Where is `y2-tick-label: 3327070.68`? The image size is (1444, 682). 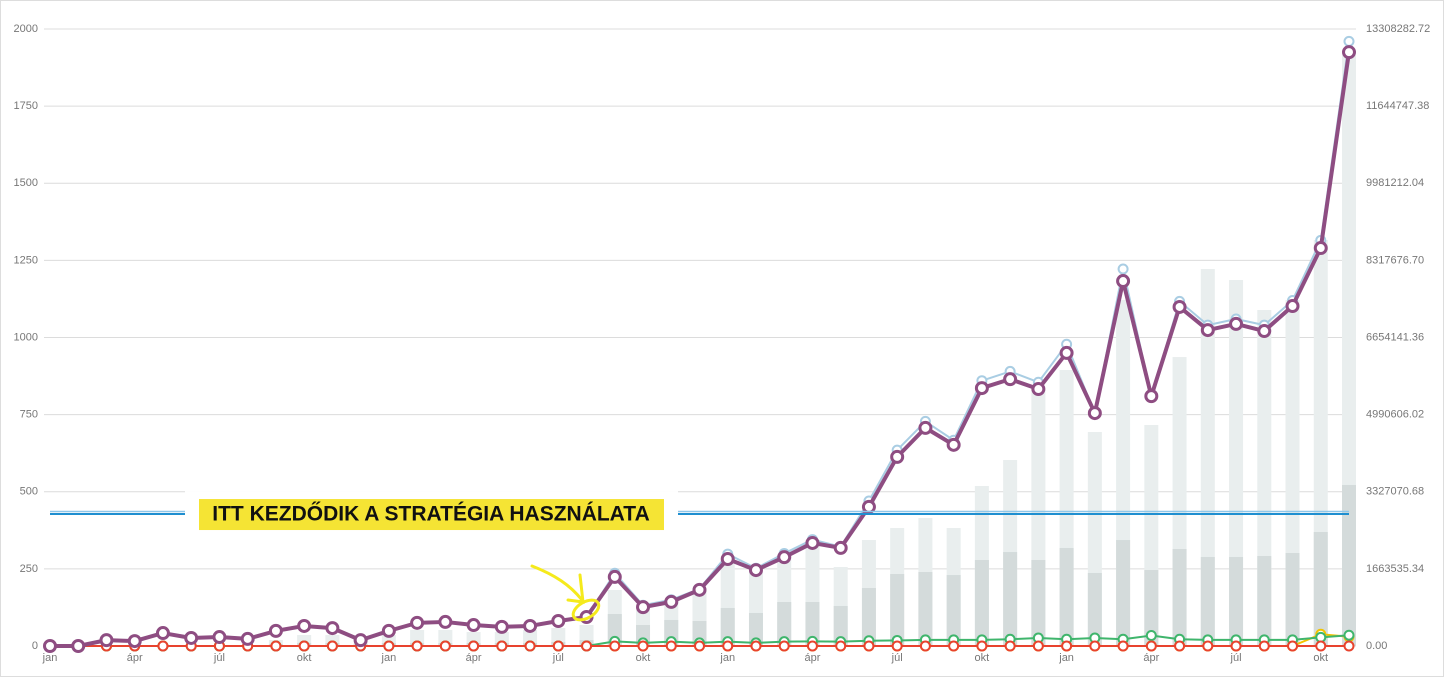 y2-tick-label: 3327070.68 is located at coordinates (1395, 492).